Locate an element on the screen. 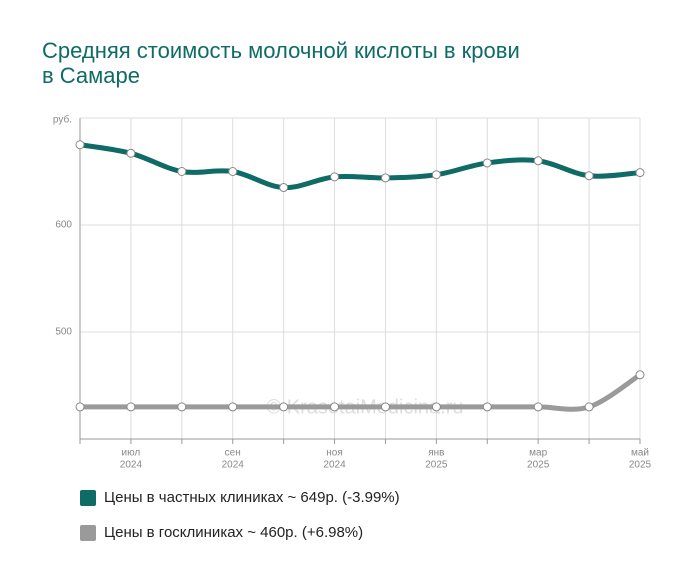 This screenshot has height=587, width=700. series-line is located at coordinates (360, 166).